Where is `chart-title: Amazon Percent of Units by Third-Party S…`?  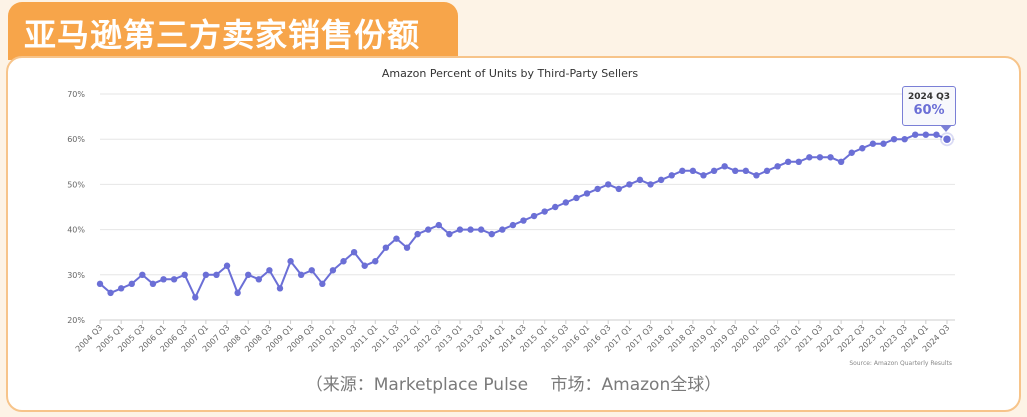
chart-title: Amazon Percent of Units by Third-Party S… is located at coordinates (510, 73).